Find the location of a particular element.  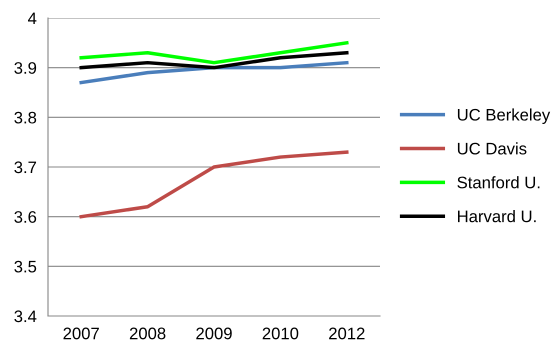

x-tick-label: 2012 is located at coordinates (347, 334).